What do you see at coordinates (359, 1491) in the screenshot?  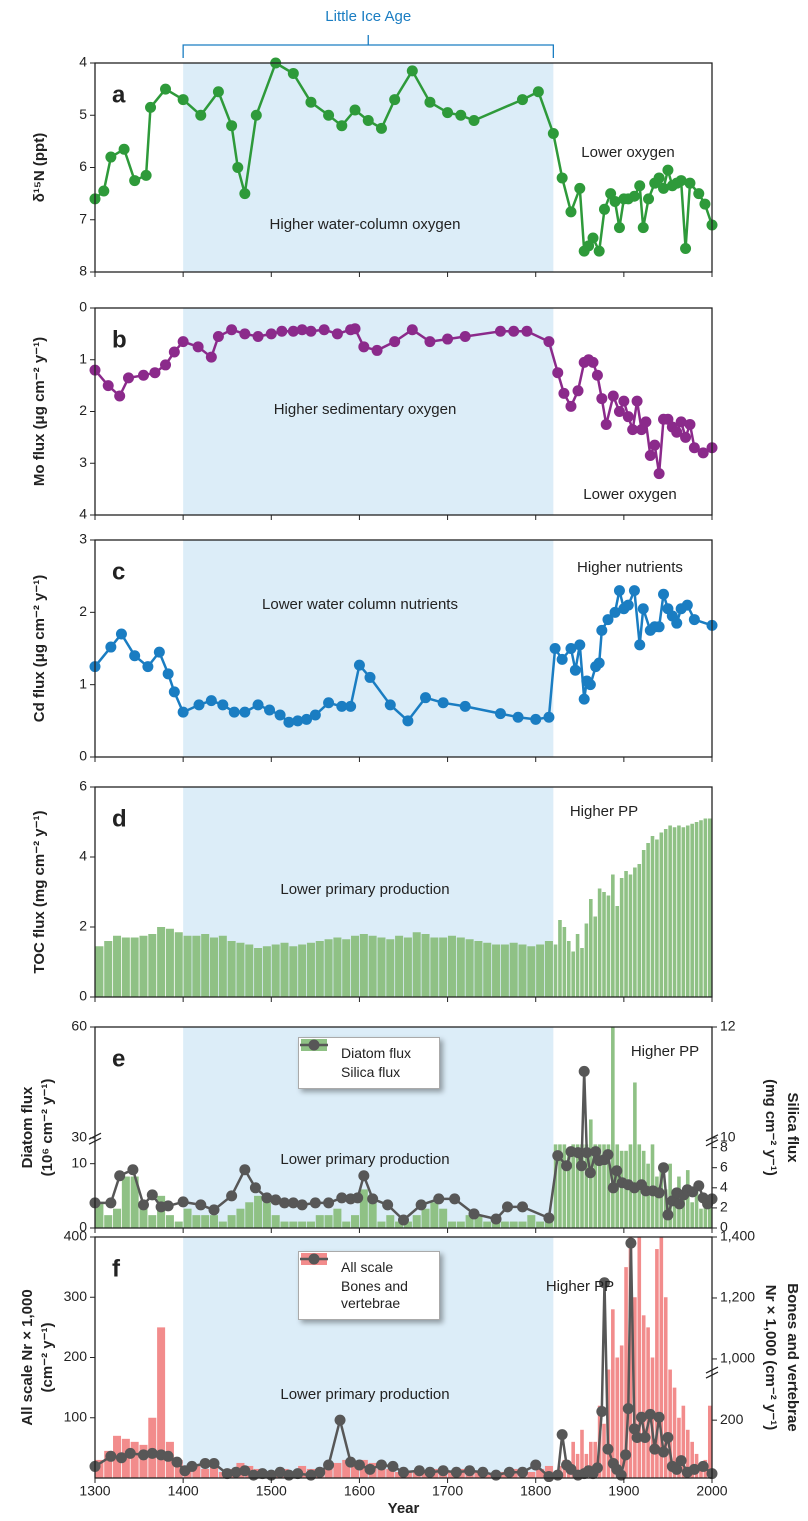 I see `x-tick-label: 1600` at bounding box center [359, 1491].